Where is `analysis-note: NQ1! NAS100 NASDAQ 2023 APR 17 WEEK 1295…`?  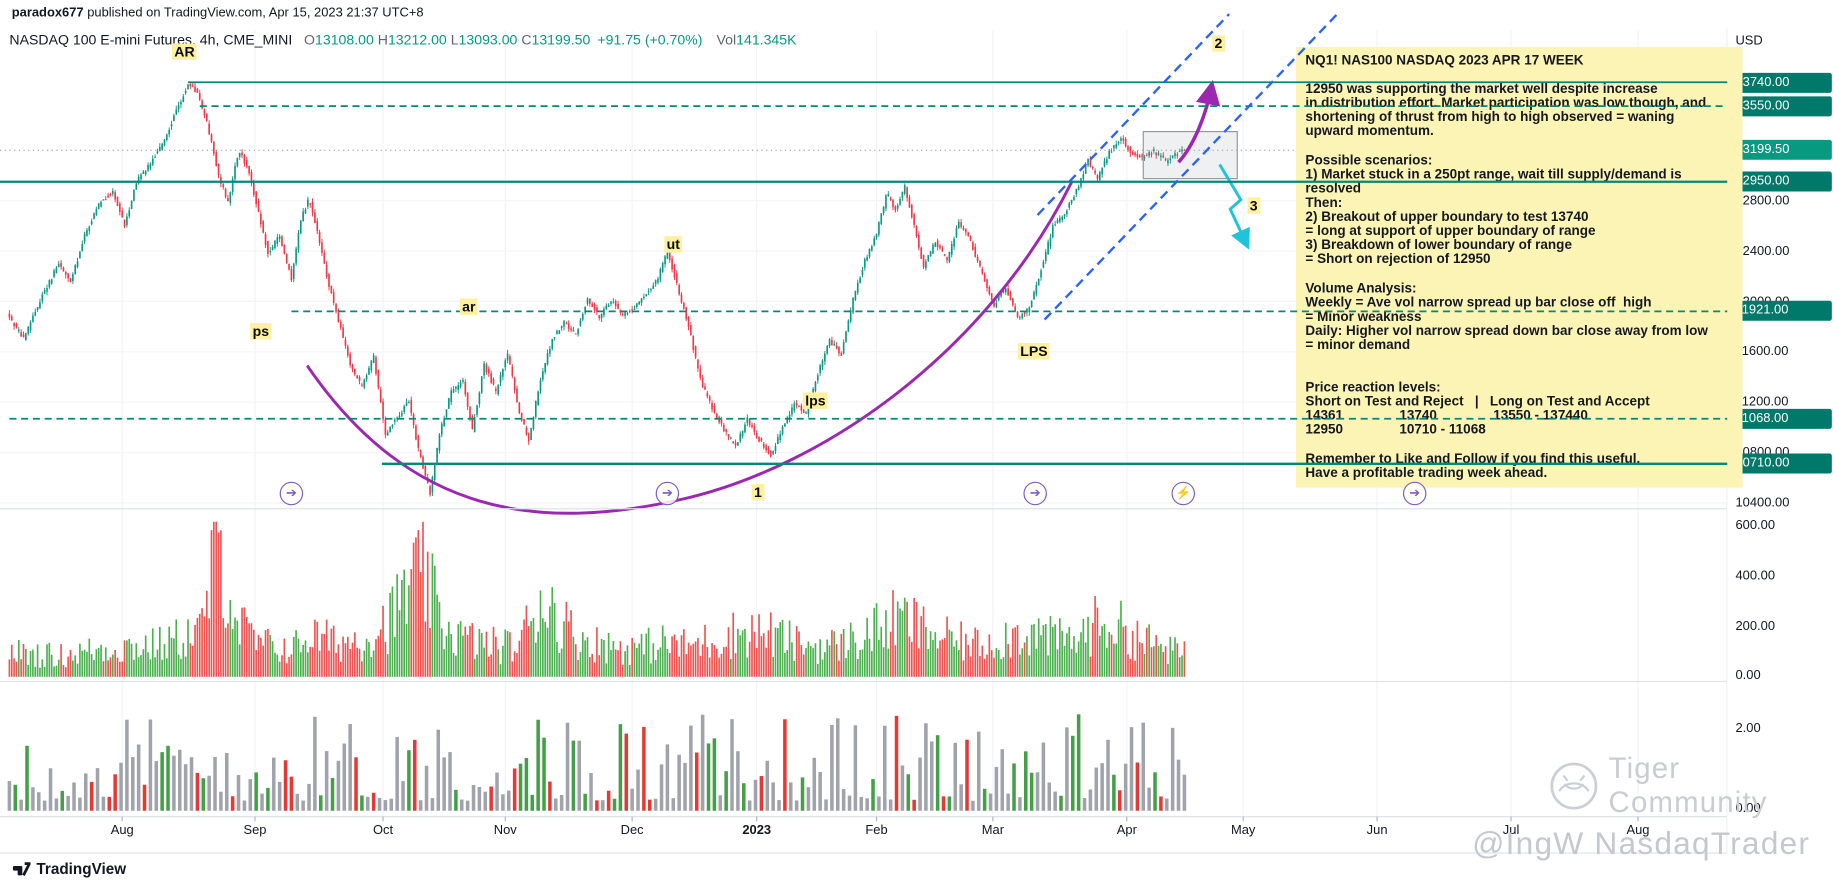
analysis-note: NQ1! NAS100 NASDAQ 2023 APR 17 WEEK 1295… is located at coordinates (1519, 267).